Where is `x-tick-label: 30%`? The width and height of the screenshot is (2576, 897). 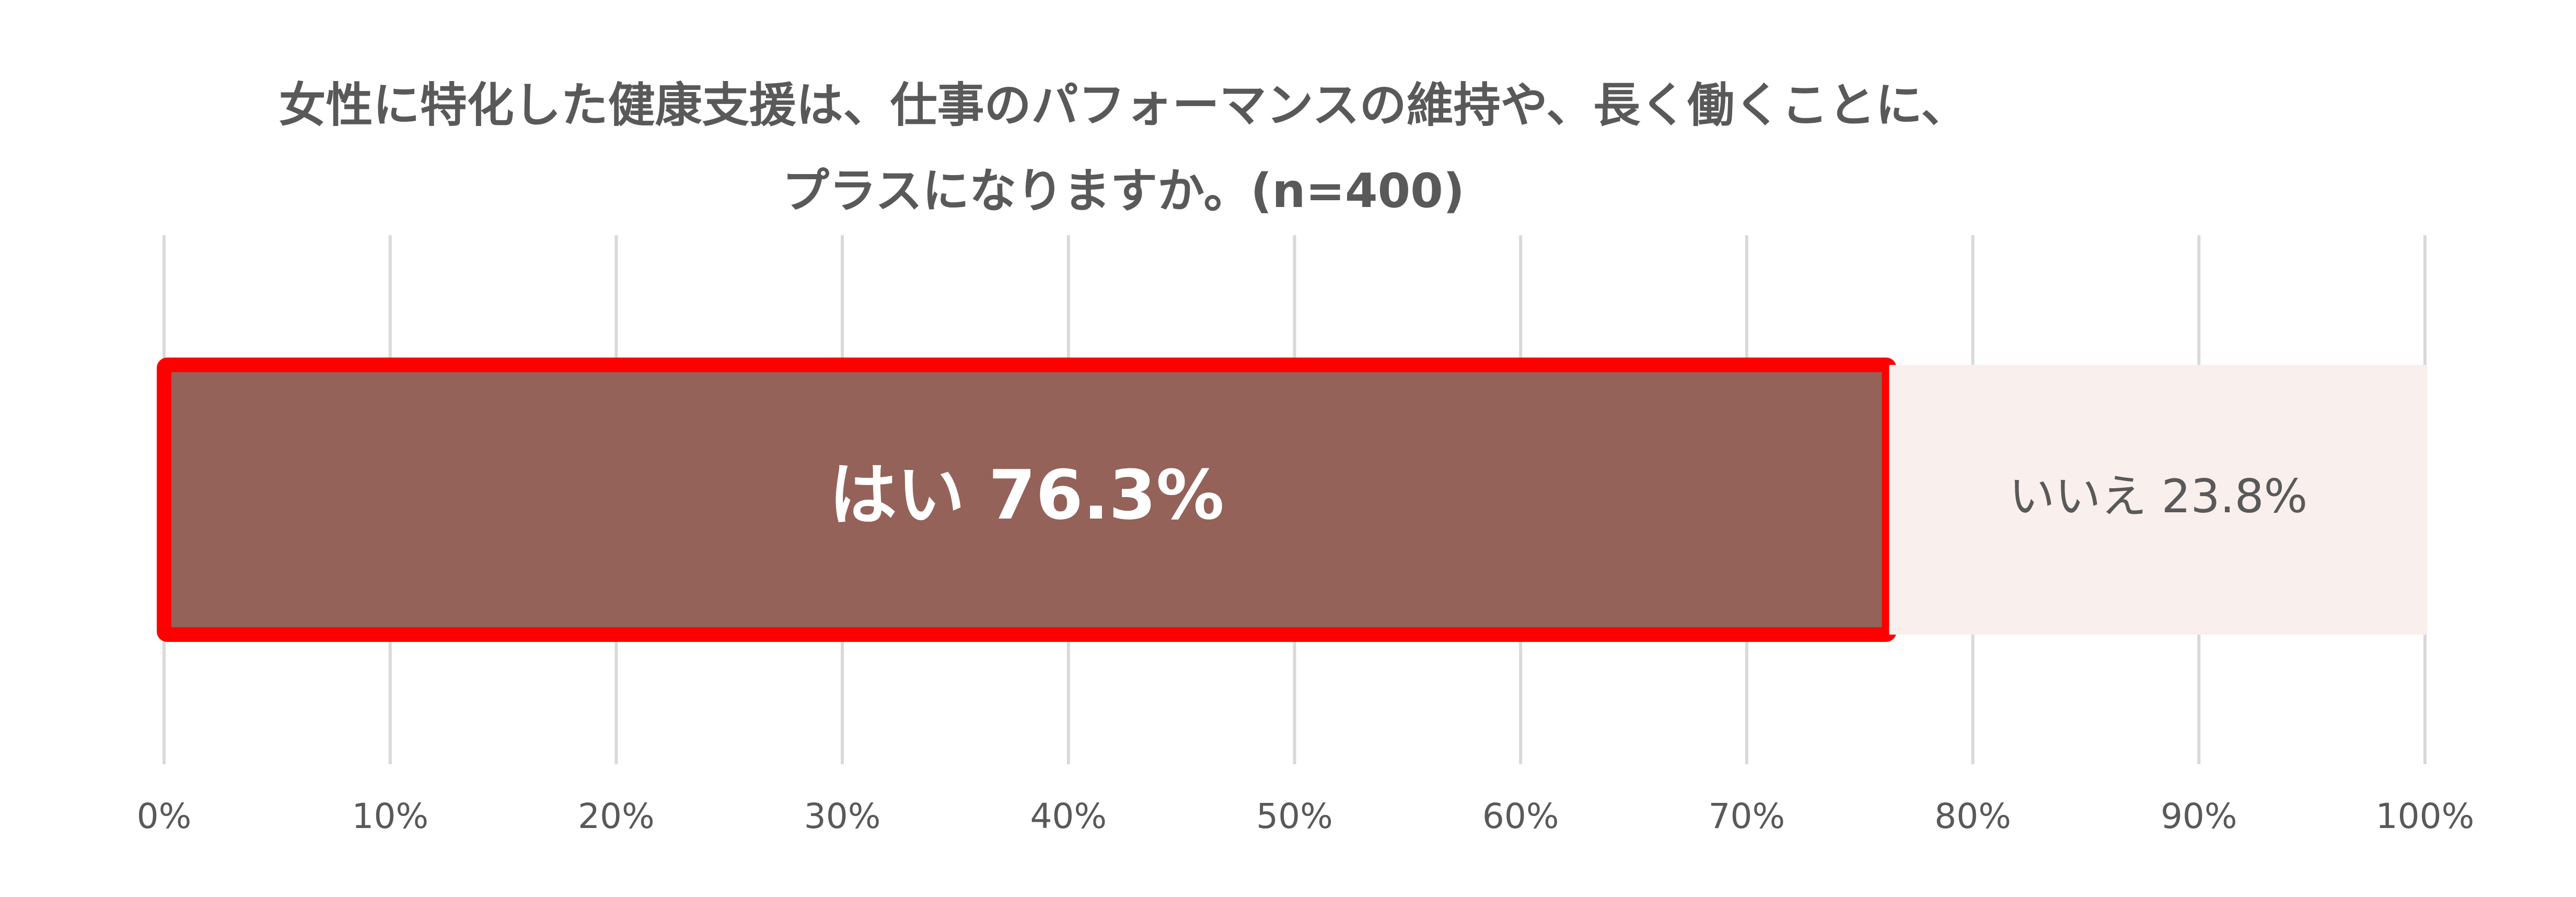 x-tick-label: 30% is located at coordinates (843, 816).